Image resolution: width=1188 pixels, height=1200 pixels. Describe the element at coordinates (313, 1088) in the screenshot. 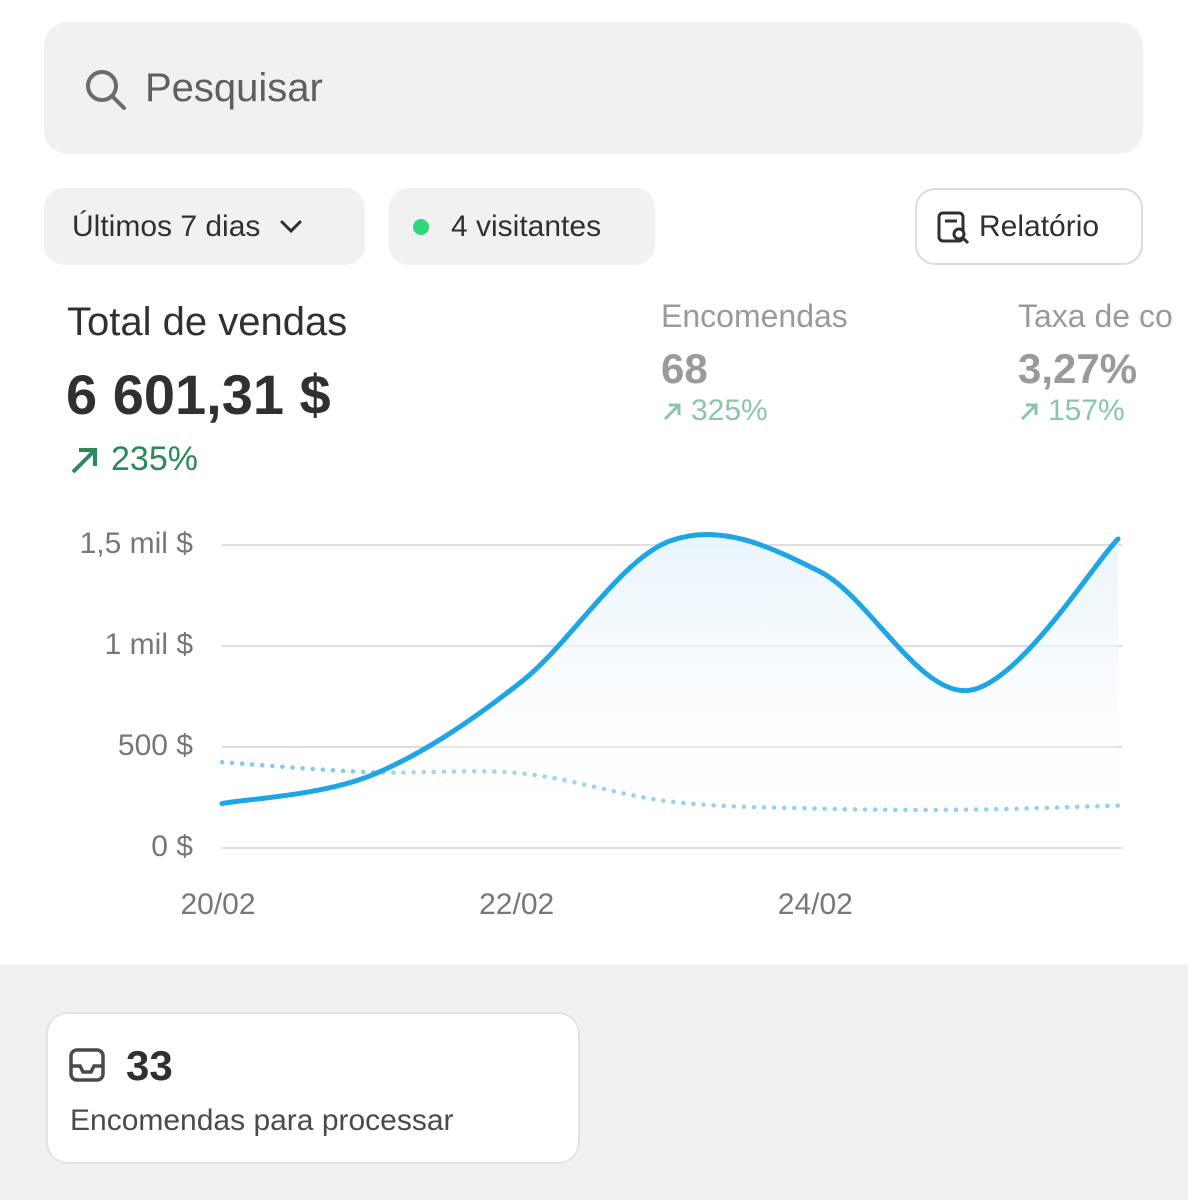

I see `orders-card: 33 Encomendas para processar` at that location.